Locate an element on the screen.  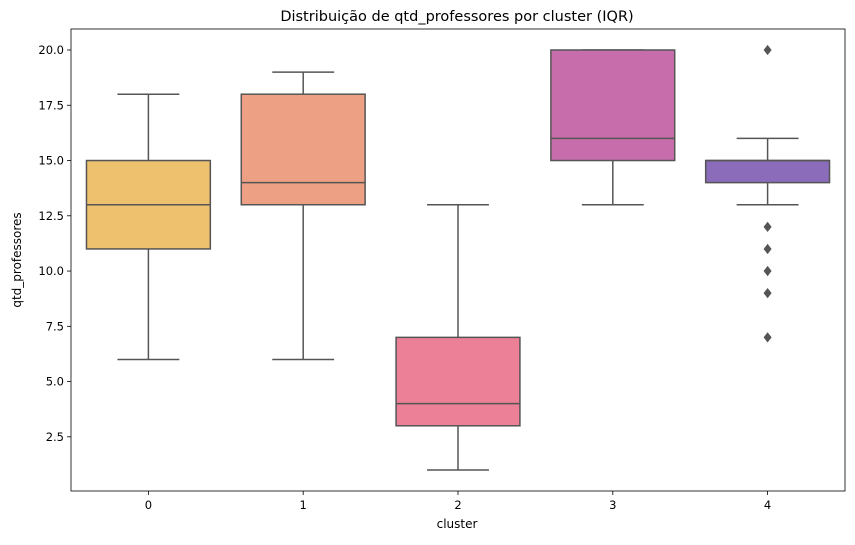
x-tick-label: 0 is located at coordinates (148, 505).